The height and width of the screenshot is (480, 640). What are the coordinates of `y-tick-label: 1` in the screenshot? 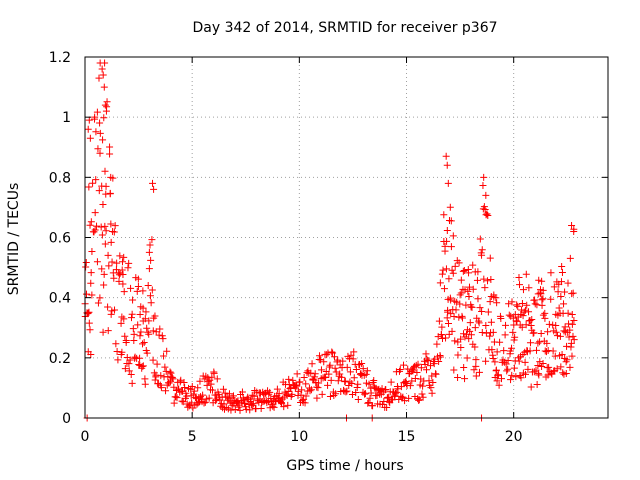 It's located at (66, 118).